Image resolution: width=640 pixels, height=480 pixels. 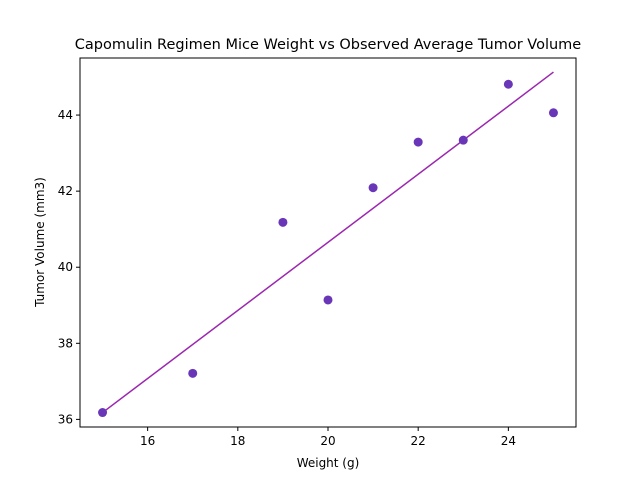 I want to click on y-axis-ticks: 36 38 40 42 44, so click(x=69, y=267).